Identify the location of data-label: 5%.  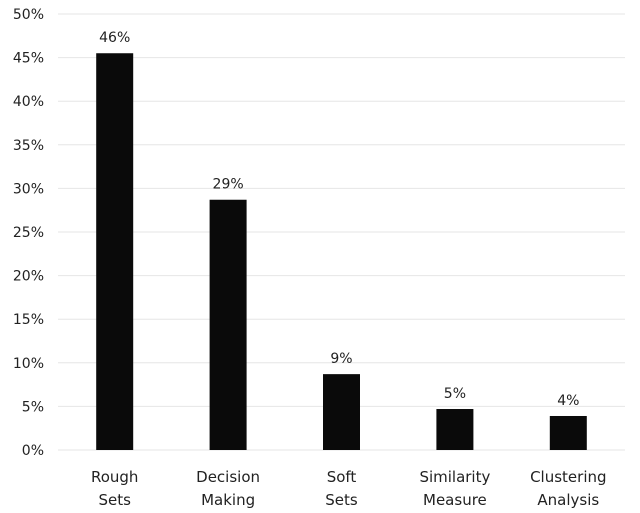
(455, 394).